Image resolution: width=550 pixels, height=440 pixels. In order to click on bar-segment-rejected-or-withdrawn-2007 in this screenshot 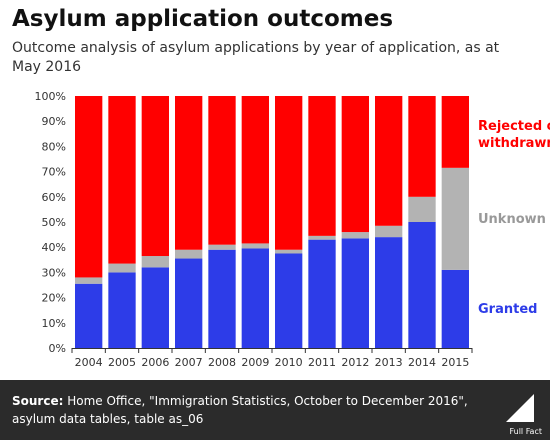, I will do `click(189, 173)`.